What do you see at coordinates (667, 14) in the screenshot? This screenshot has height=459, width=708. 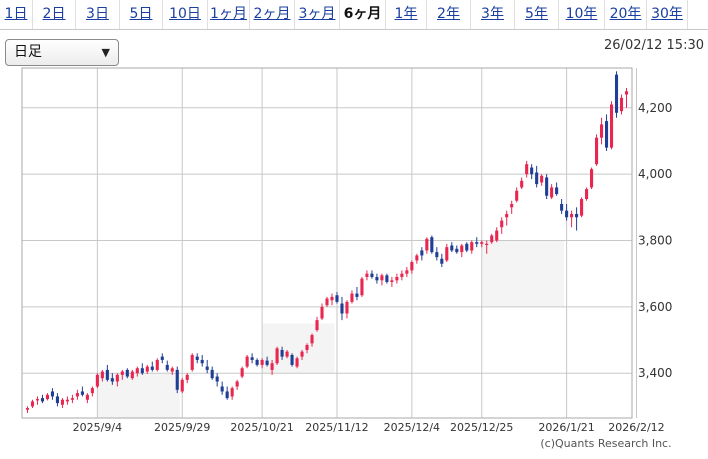 I see `tab-16: 30年` at bounding box center [667, 14].